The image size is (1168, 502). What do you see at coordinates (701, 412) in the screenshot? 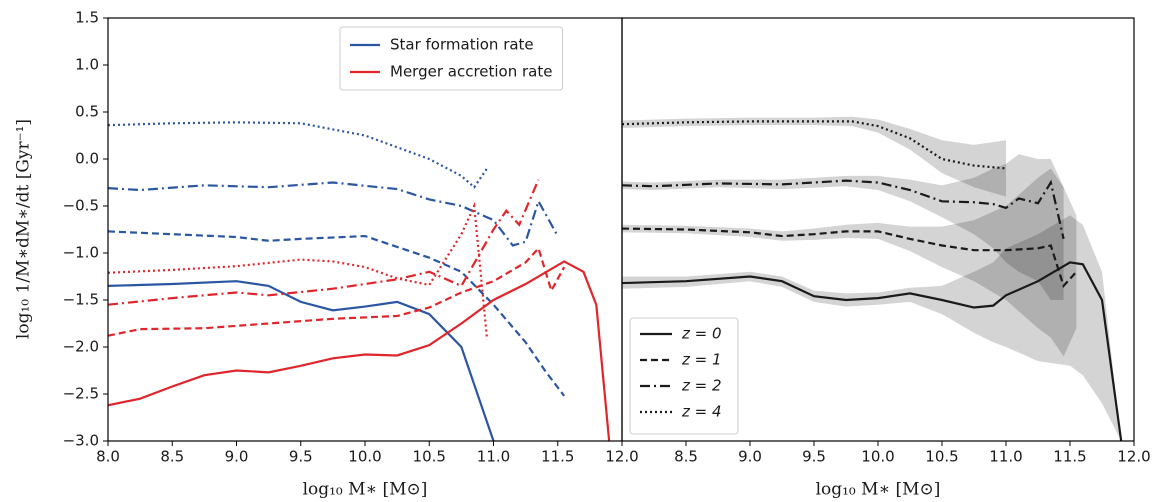
I see `legend-label: z = 4` at bounding box center [701, 412].